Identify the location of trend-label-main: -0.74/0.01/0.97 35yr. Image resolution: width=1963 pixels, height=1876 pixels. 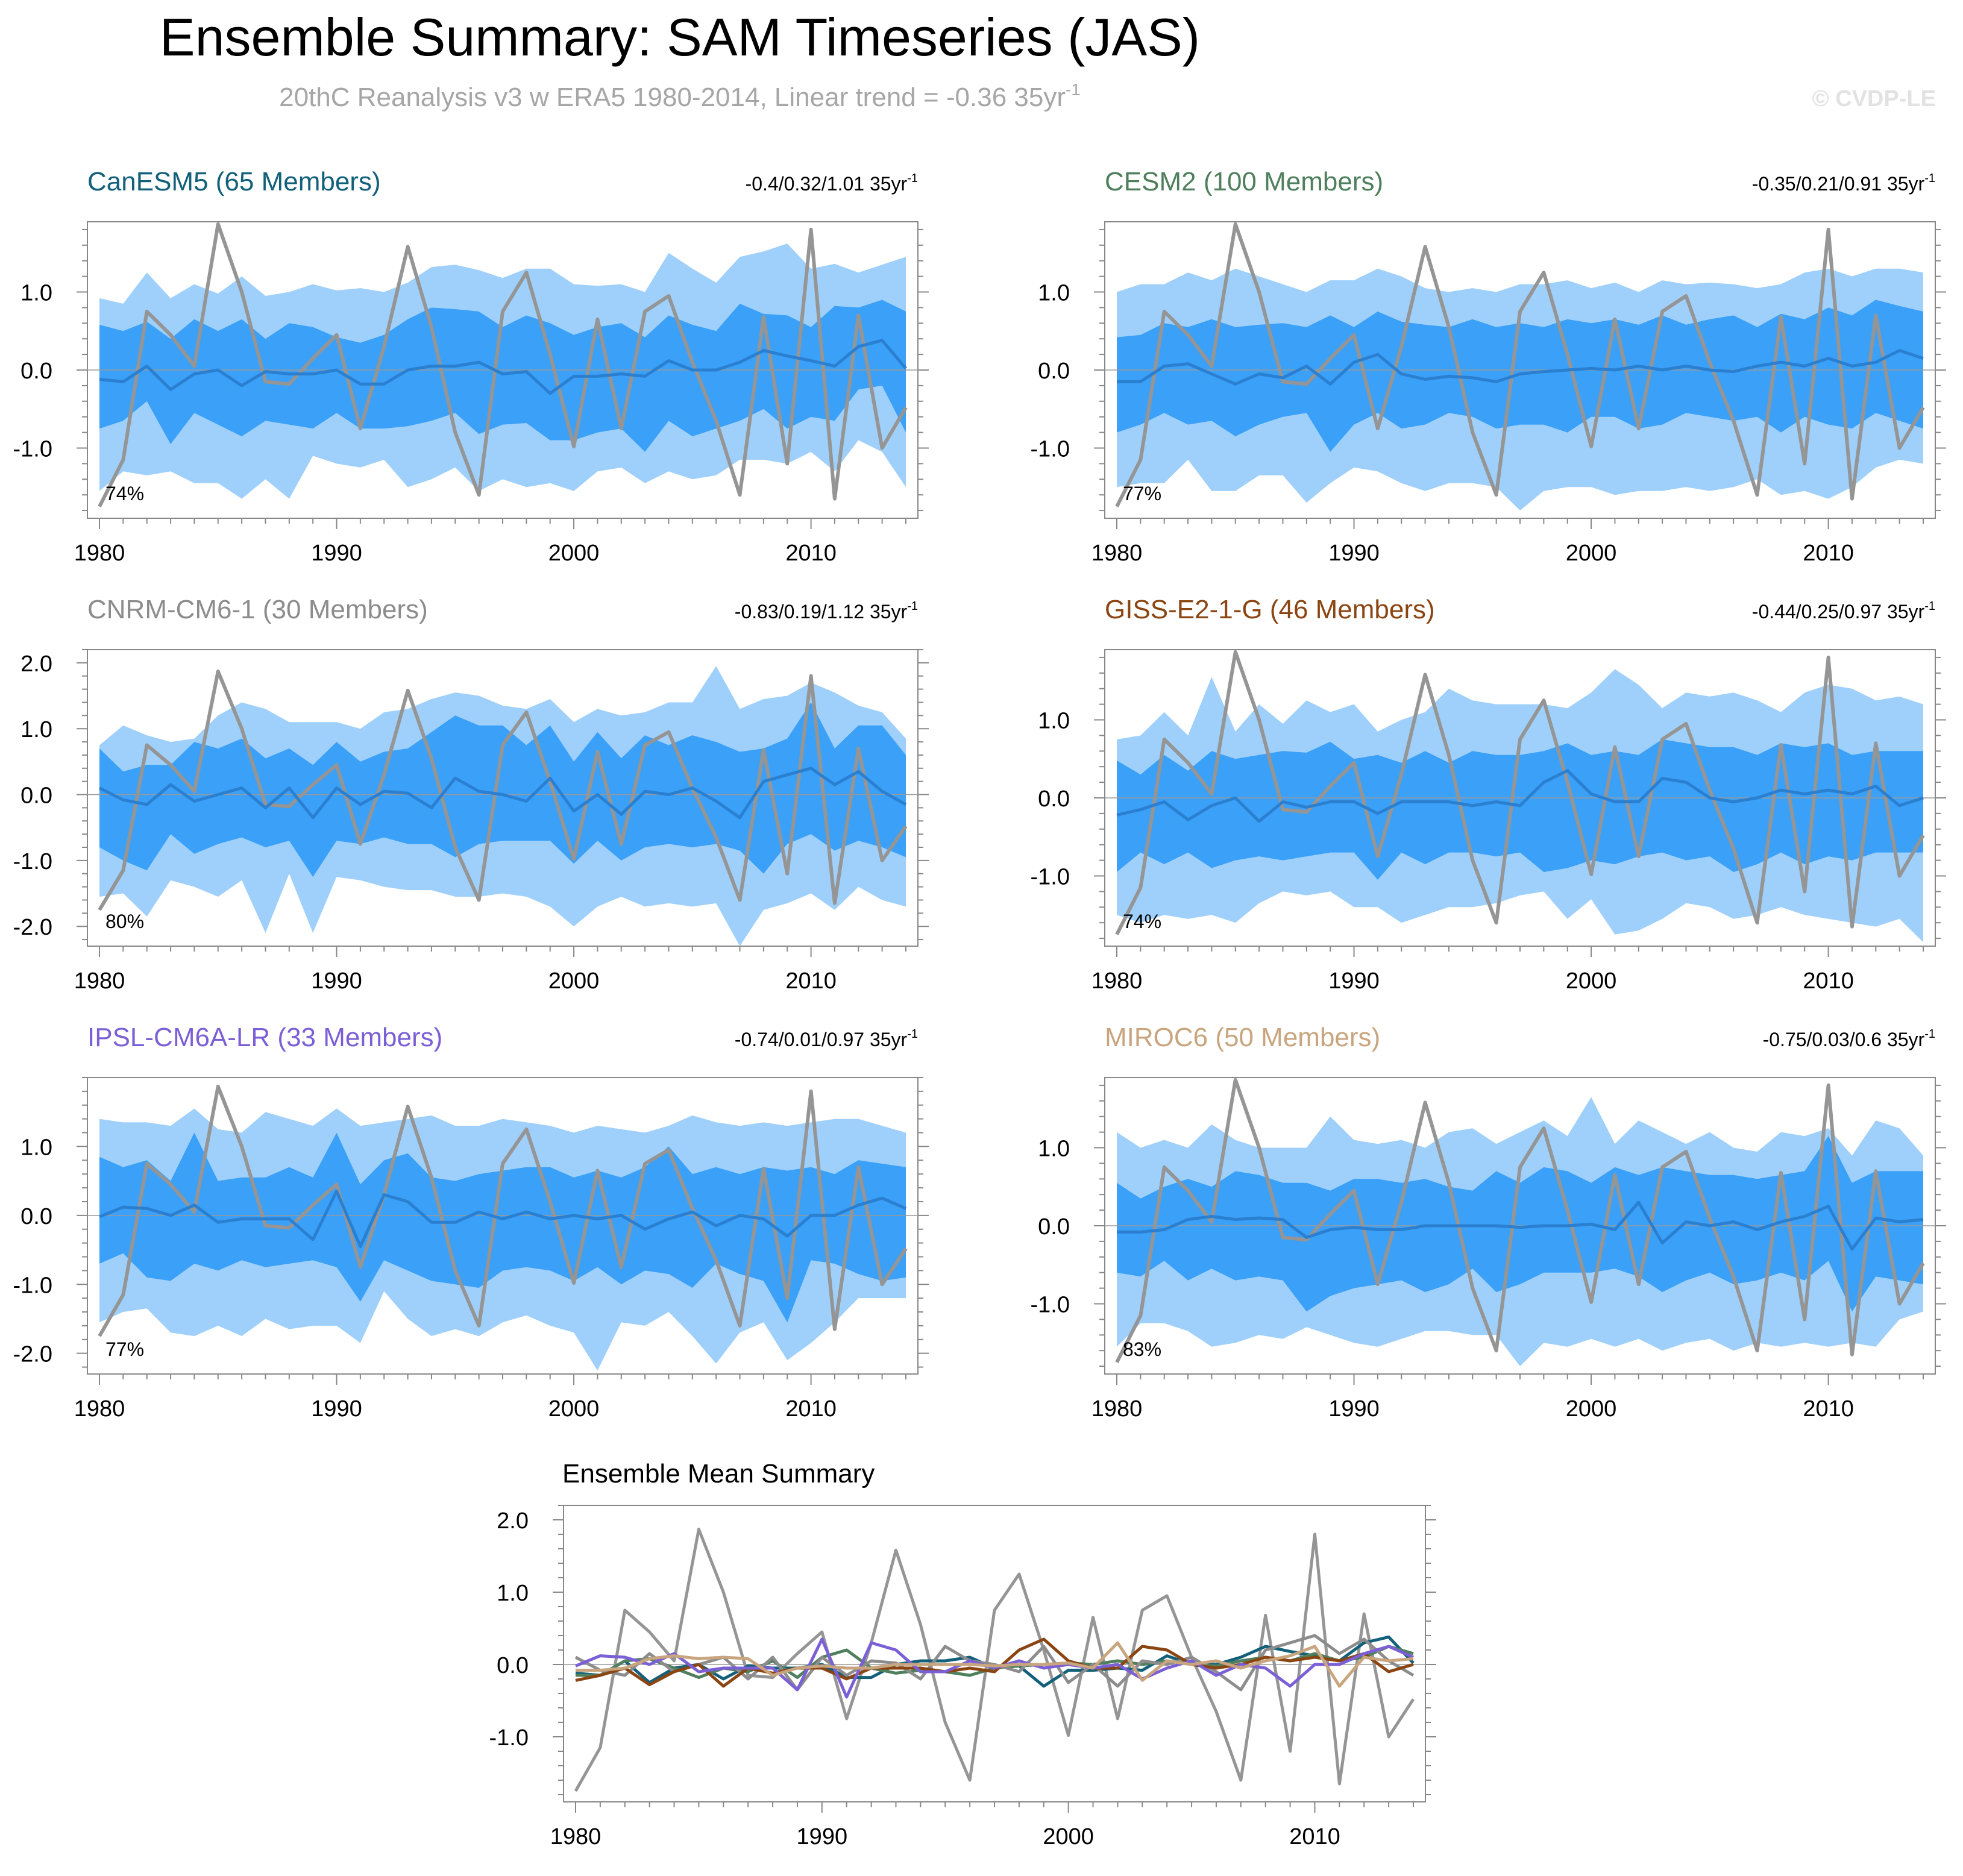
(821, 1039).